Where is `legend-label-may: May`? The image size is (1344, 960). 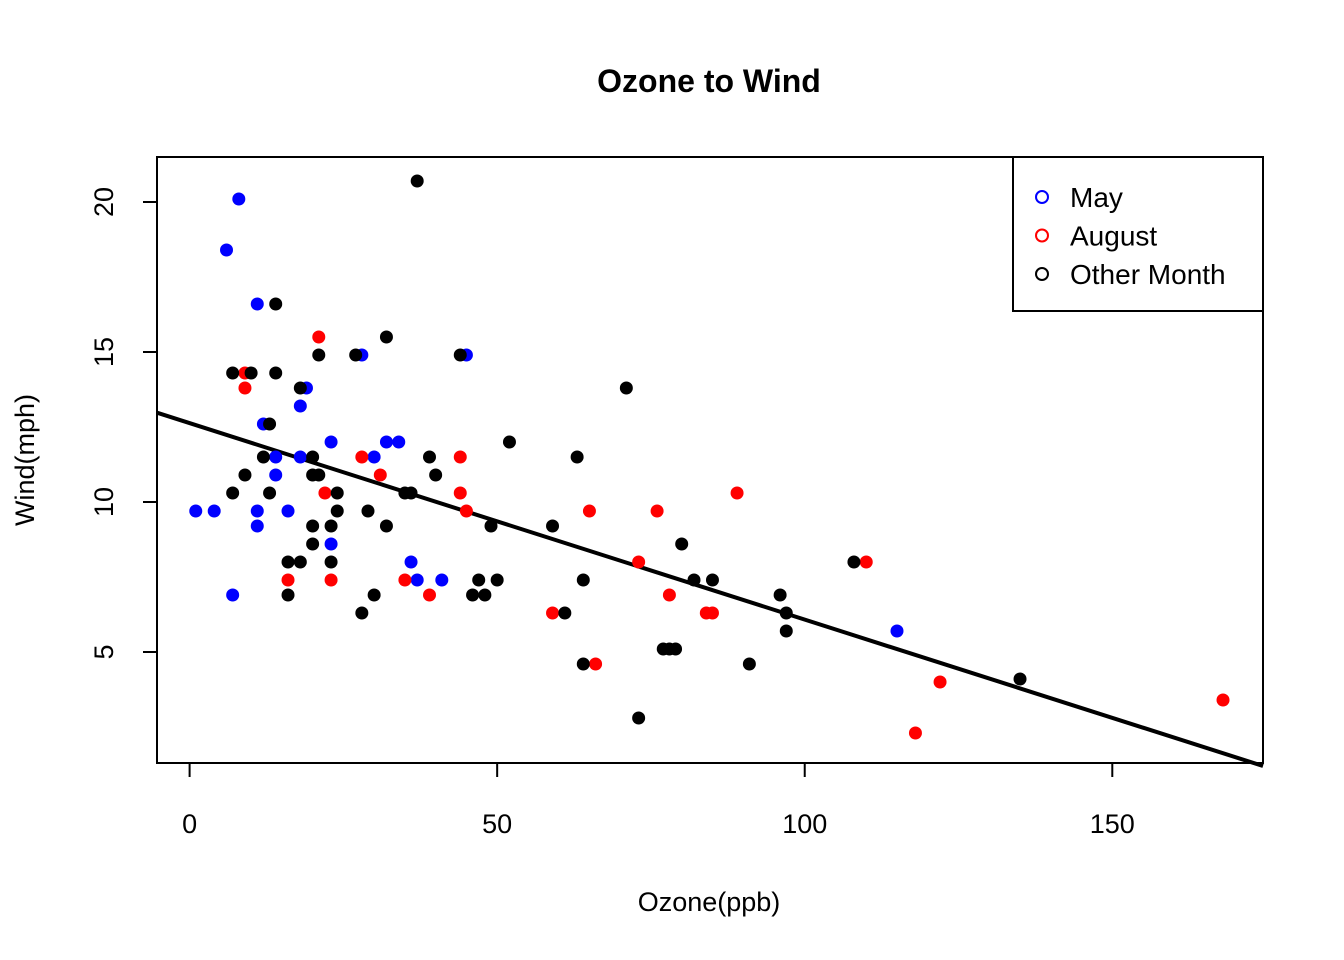 legend-label-may: May is located at coordinates (1096, 197).